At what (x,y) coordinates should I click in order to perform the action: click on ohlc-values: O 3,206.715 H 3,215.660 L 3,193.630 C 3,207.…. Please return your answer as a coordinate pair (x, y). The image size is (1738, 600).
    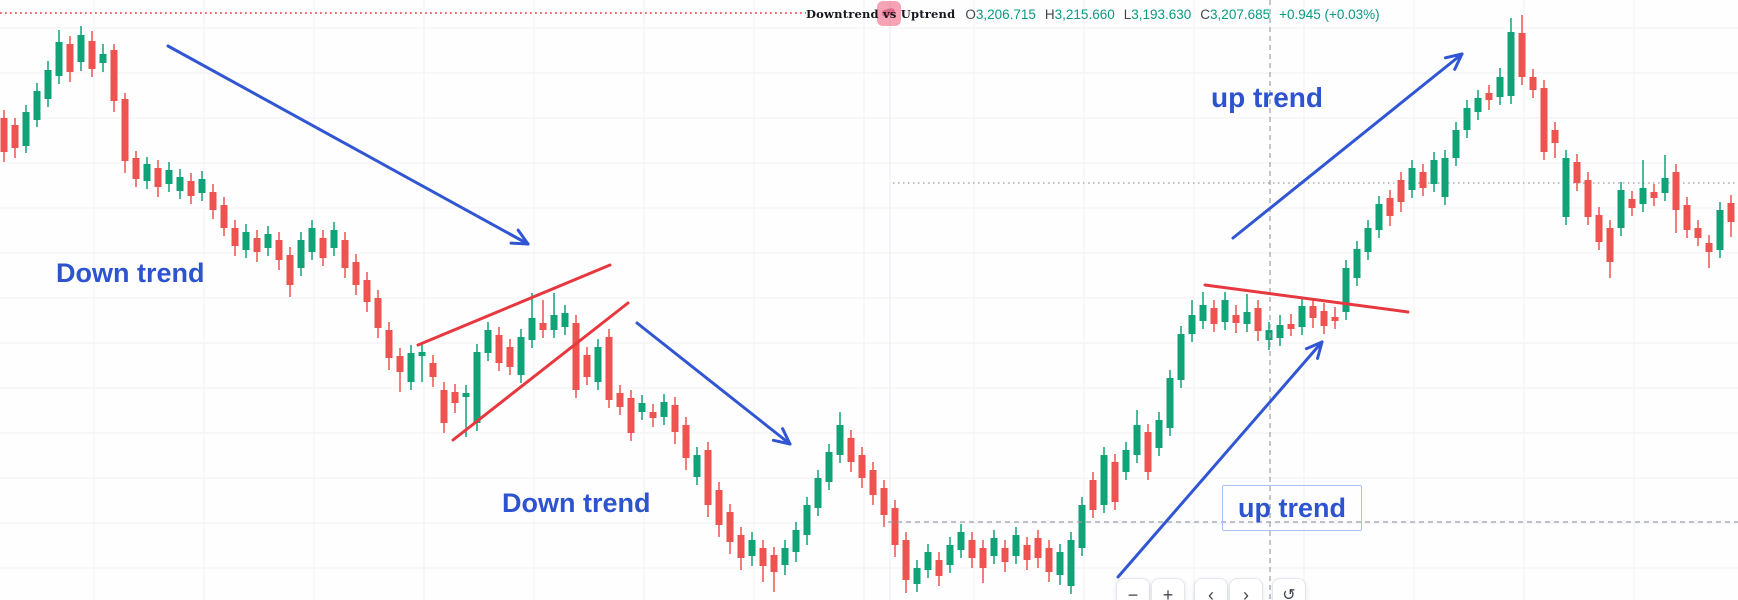
    Looking at the image, I should click on (1172, 14).